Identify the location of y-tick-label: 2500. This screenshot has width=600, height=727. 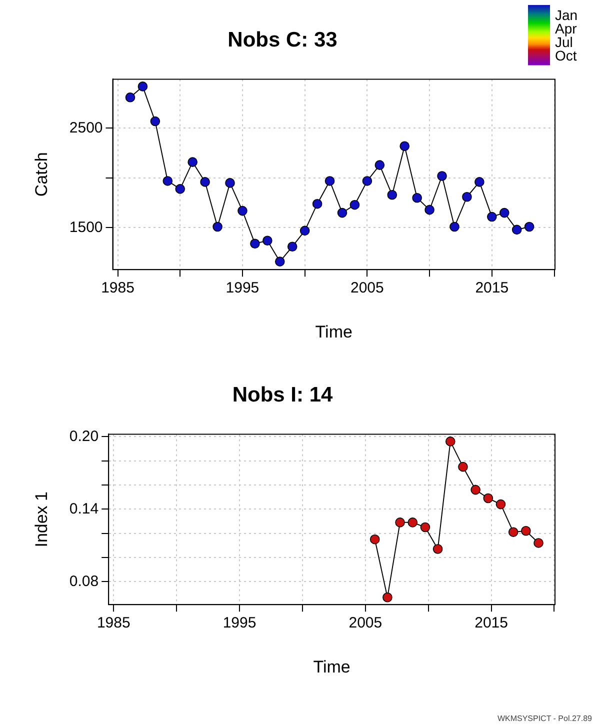
(86, 127).